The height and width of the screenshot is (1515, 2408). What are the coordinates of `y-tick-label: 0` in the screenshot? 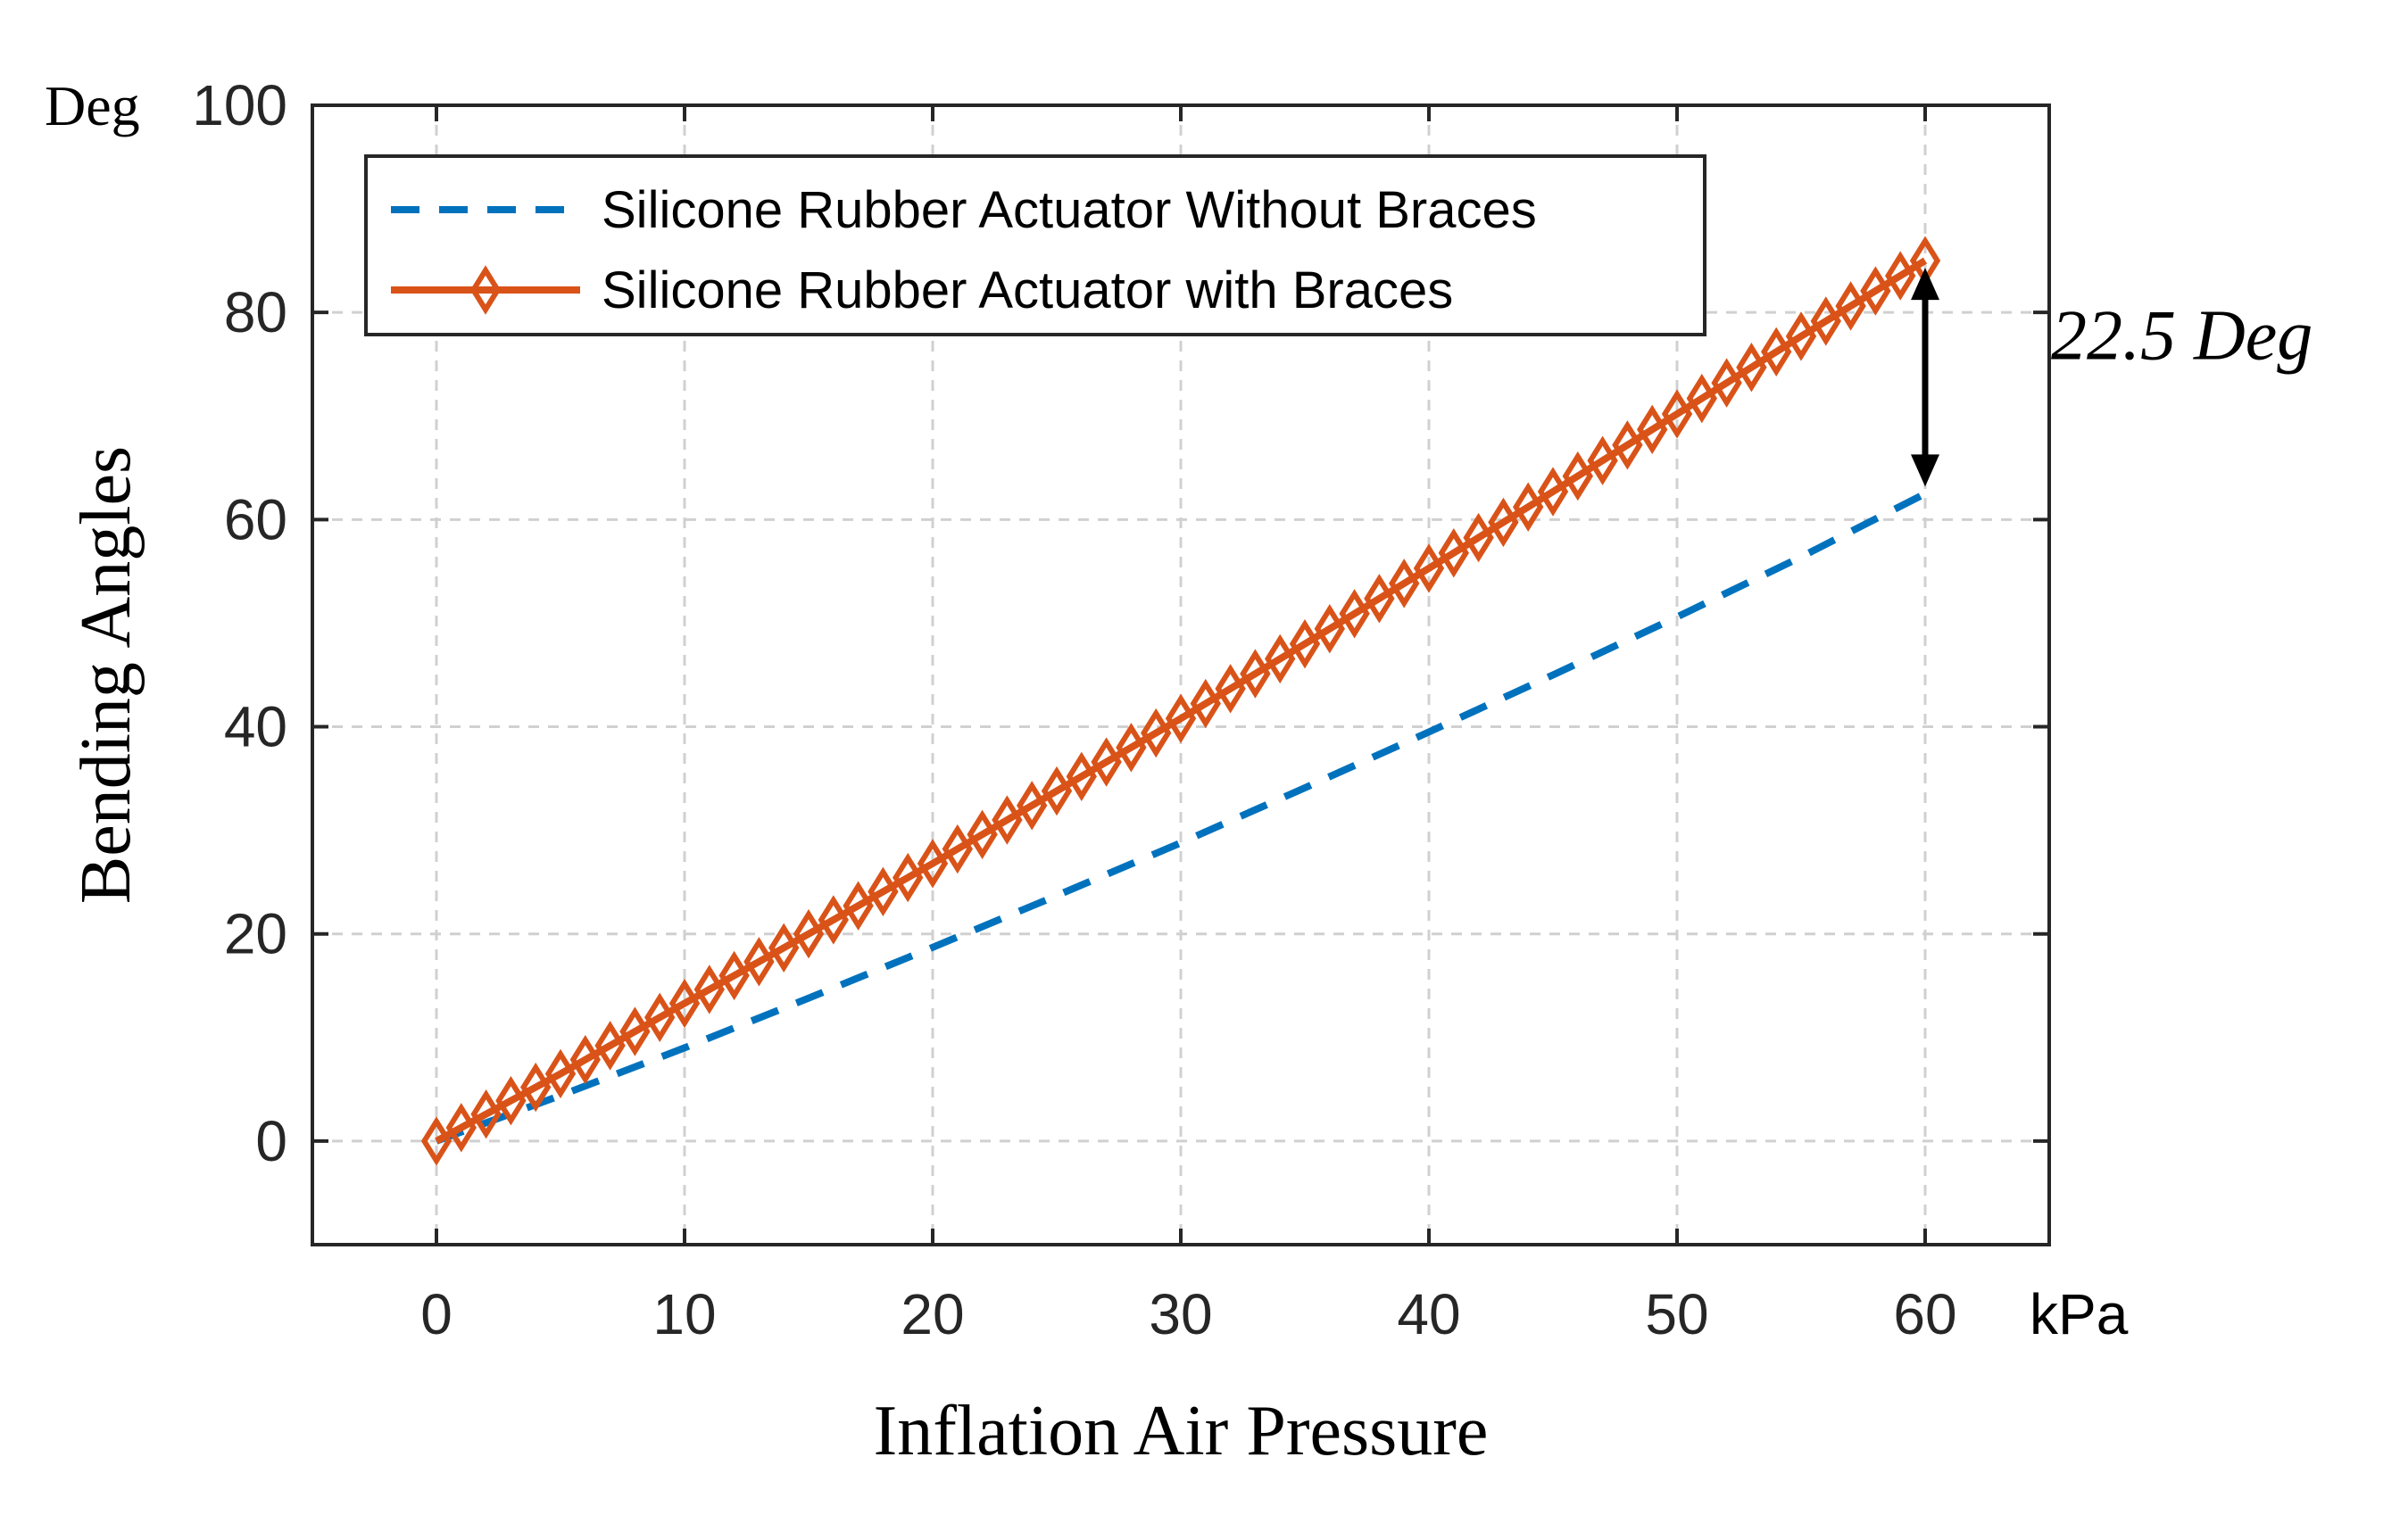 It's located at (271, 1141).